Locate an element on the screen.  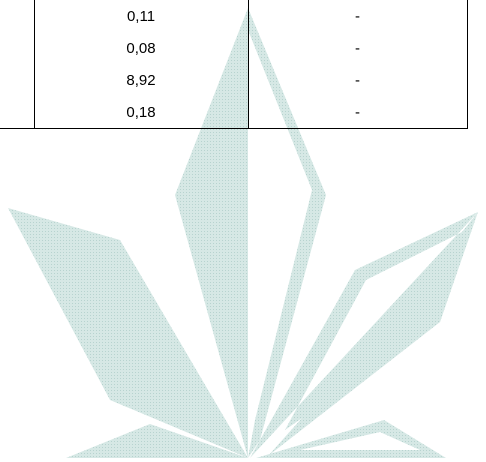
value-cell: 0,11 is located at coordinates (141, 16).